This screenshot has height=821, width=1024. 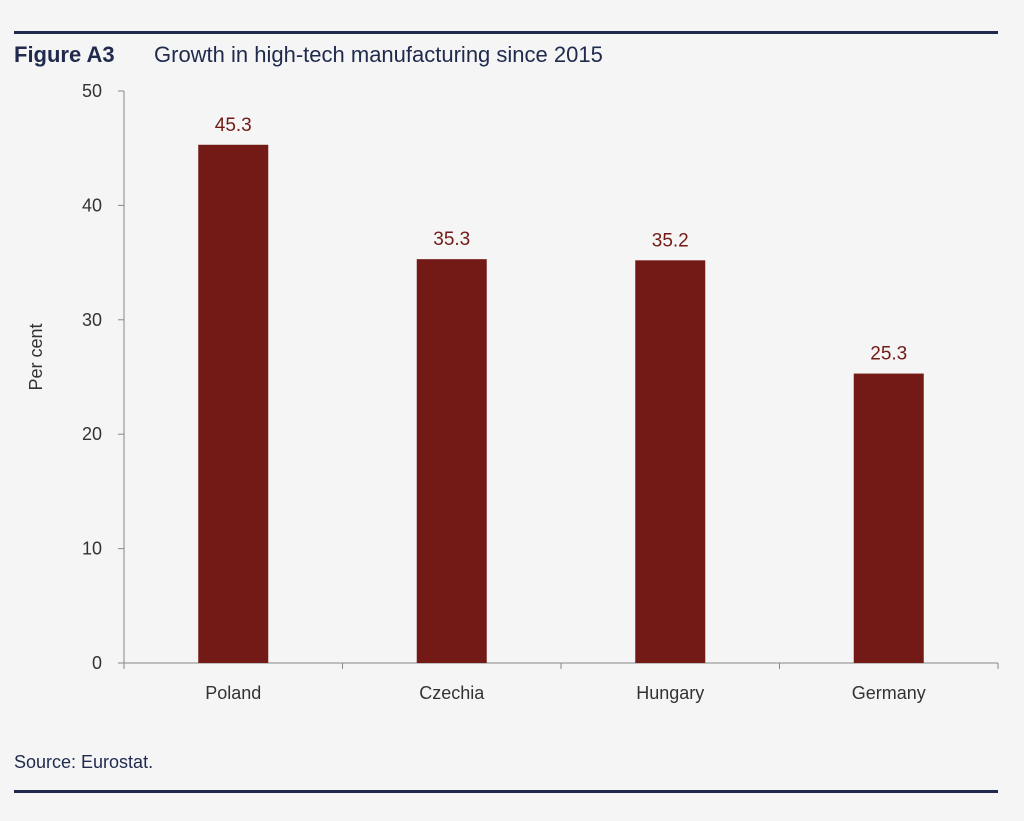 What do you see at coordinates (92, 205) in the screenshot?
I see `y-tick-label: 40` at bounding box center [92, 205].